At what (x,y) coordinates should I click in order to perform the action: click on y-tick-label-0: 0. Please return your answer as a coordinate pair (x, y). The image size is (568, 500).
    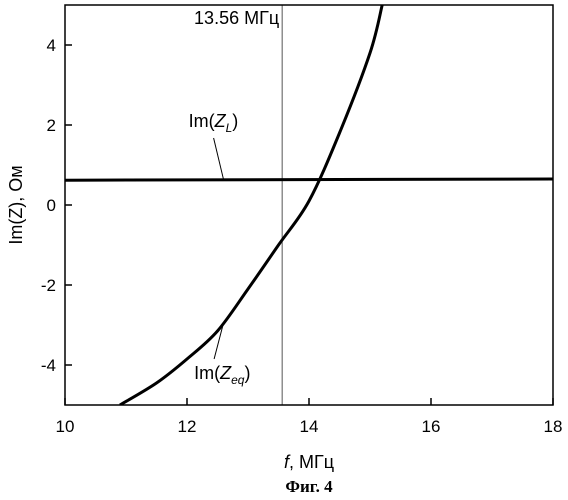
    Looking at the image, I should click on (51, 205).